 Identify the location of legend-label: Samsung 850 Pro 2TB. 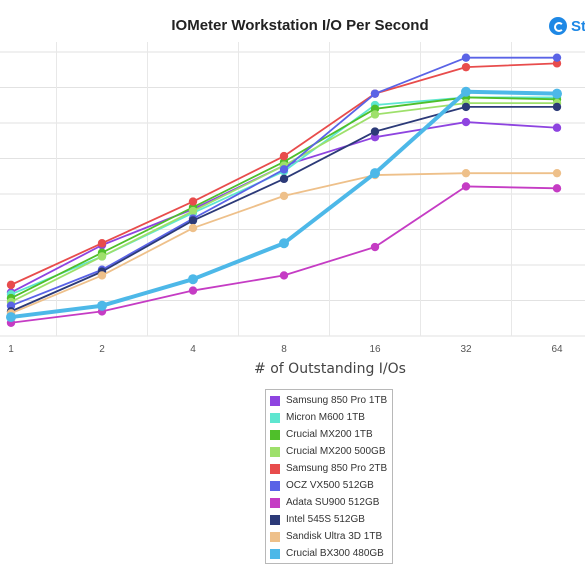
(337, 468).